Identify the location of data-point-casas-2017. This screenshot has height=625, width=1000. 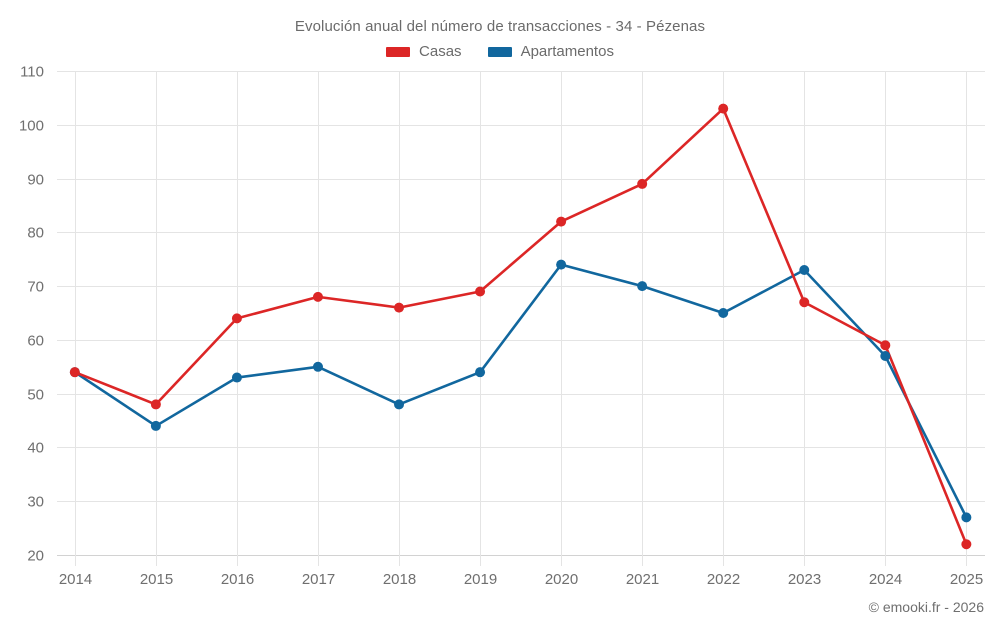
(317, 296).